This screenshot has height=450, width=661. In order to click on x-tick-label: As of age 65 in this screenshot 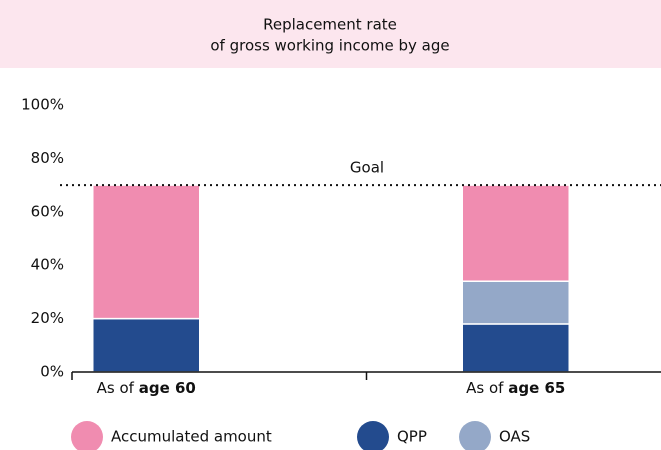, I will do `click(515, 388)`.